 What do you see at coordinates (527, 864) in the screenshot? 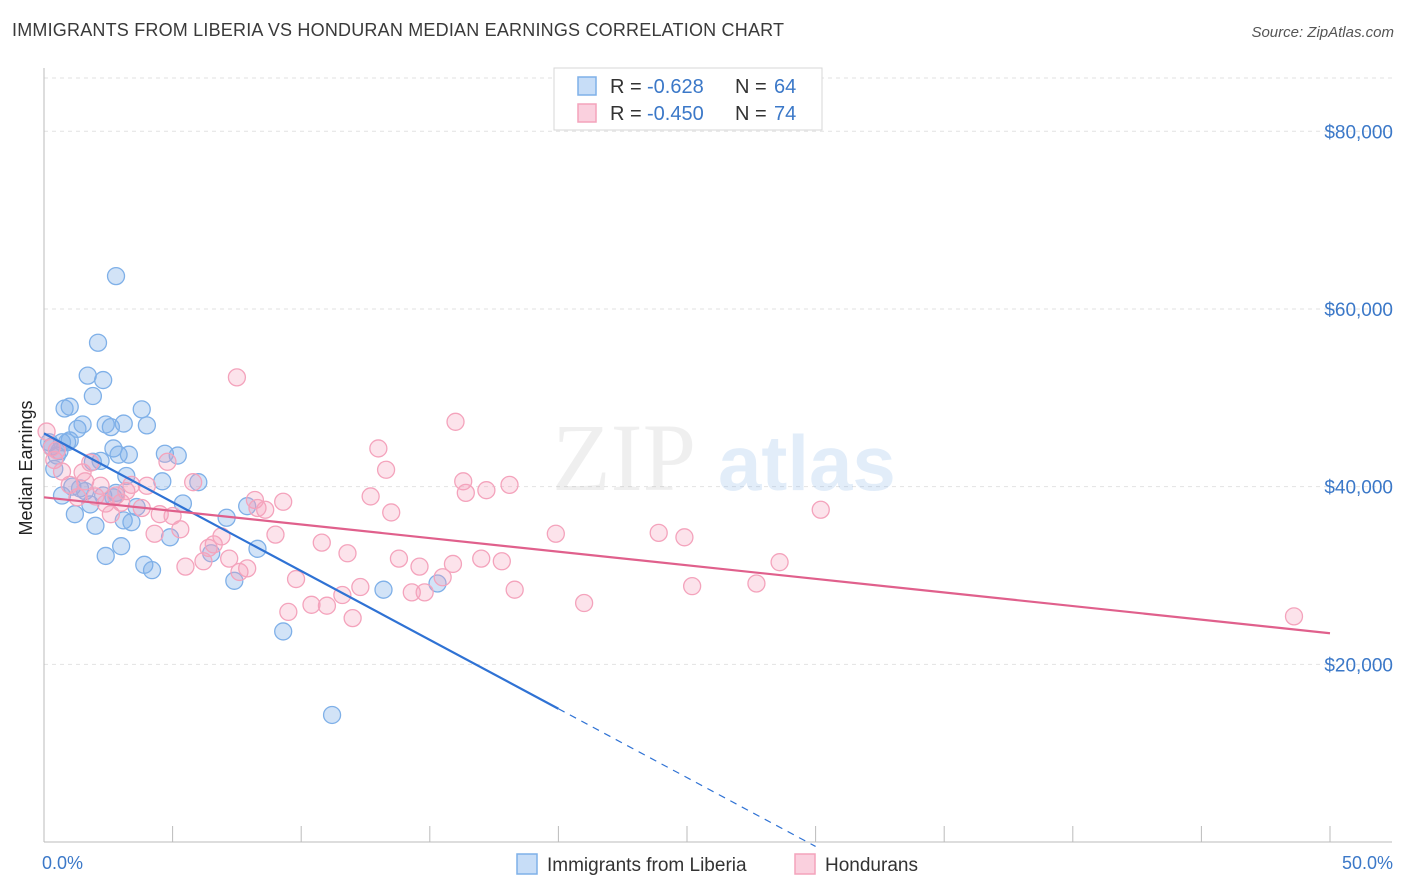
I see `legend-swatch-liberia` at bounding box center [527, 864].